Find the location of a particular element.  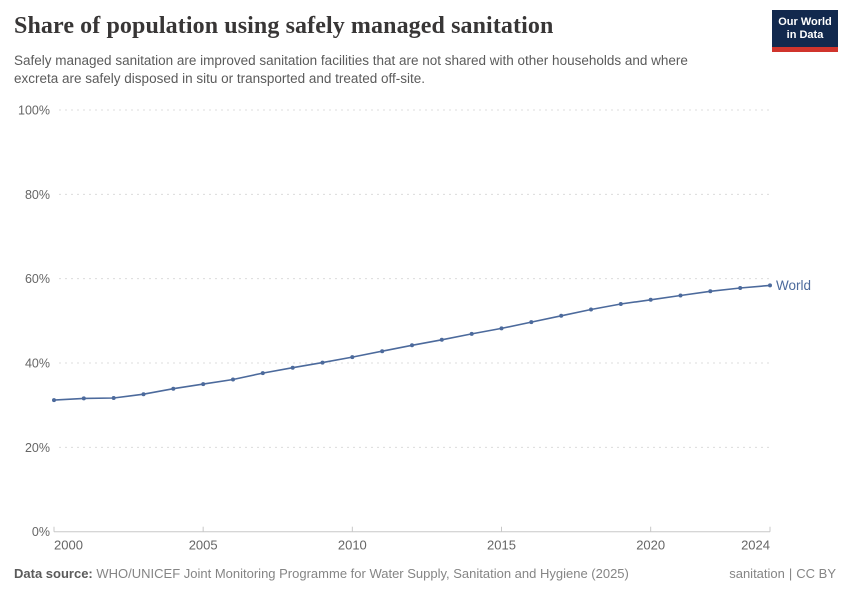

y-axis-label-80: 80% is located at coordinates (37, 195).